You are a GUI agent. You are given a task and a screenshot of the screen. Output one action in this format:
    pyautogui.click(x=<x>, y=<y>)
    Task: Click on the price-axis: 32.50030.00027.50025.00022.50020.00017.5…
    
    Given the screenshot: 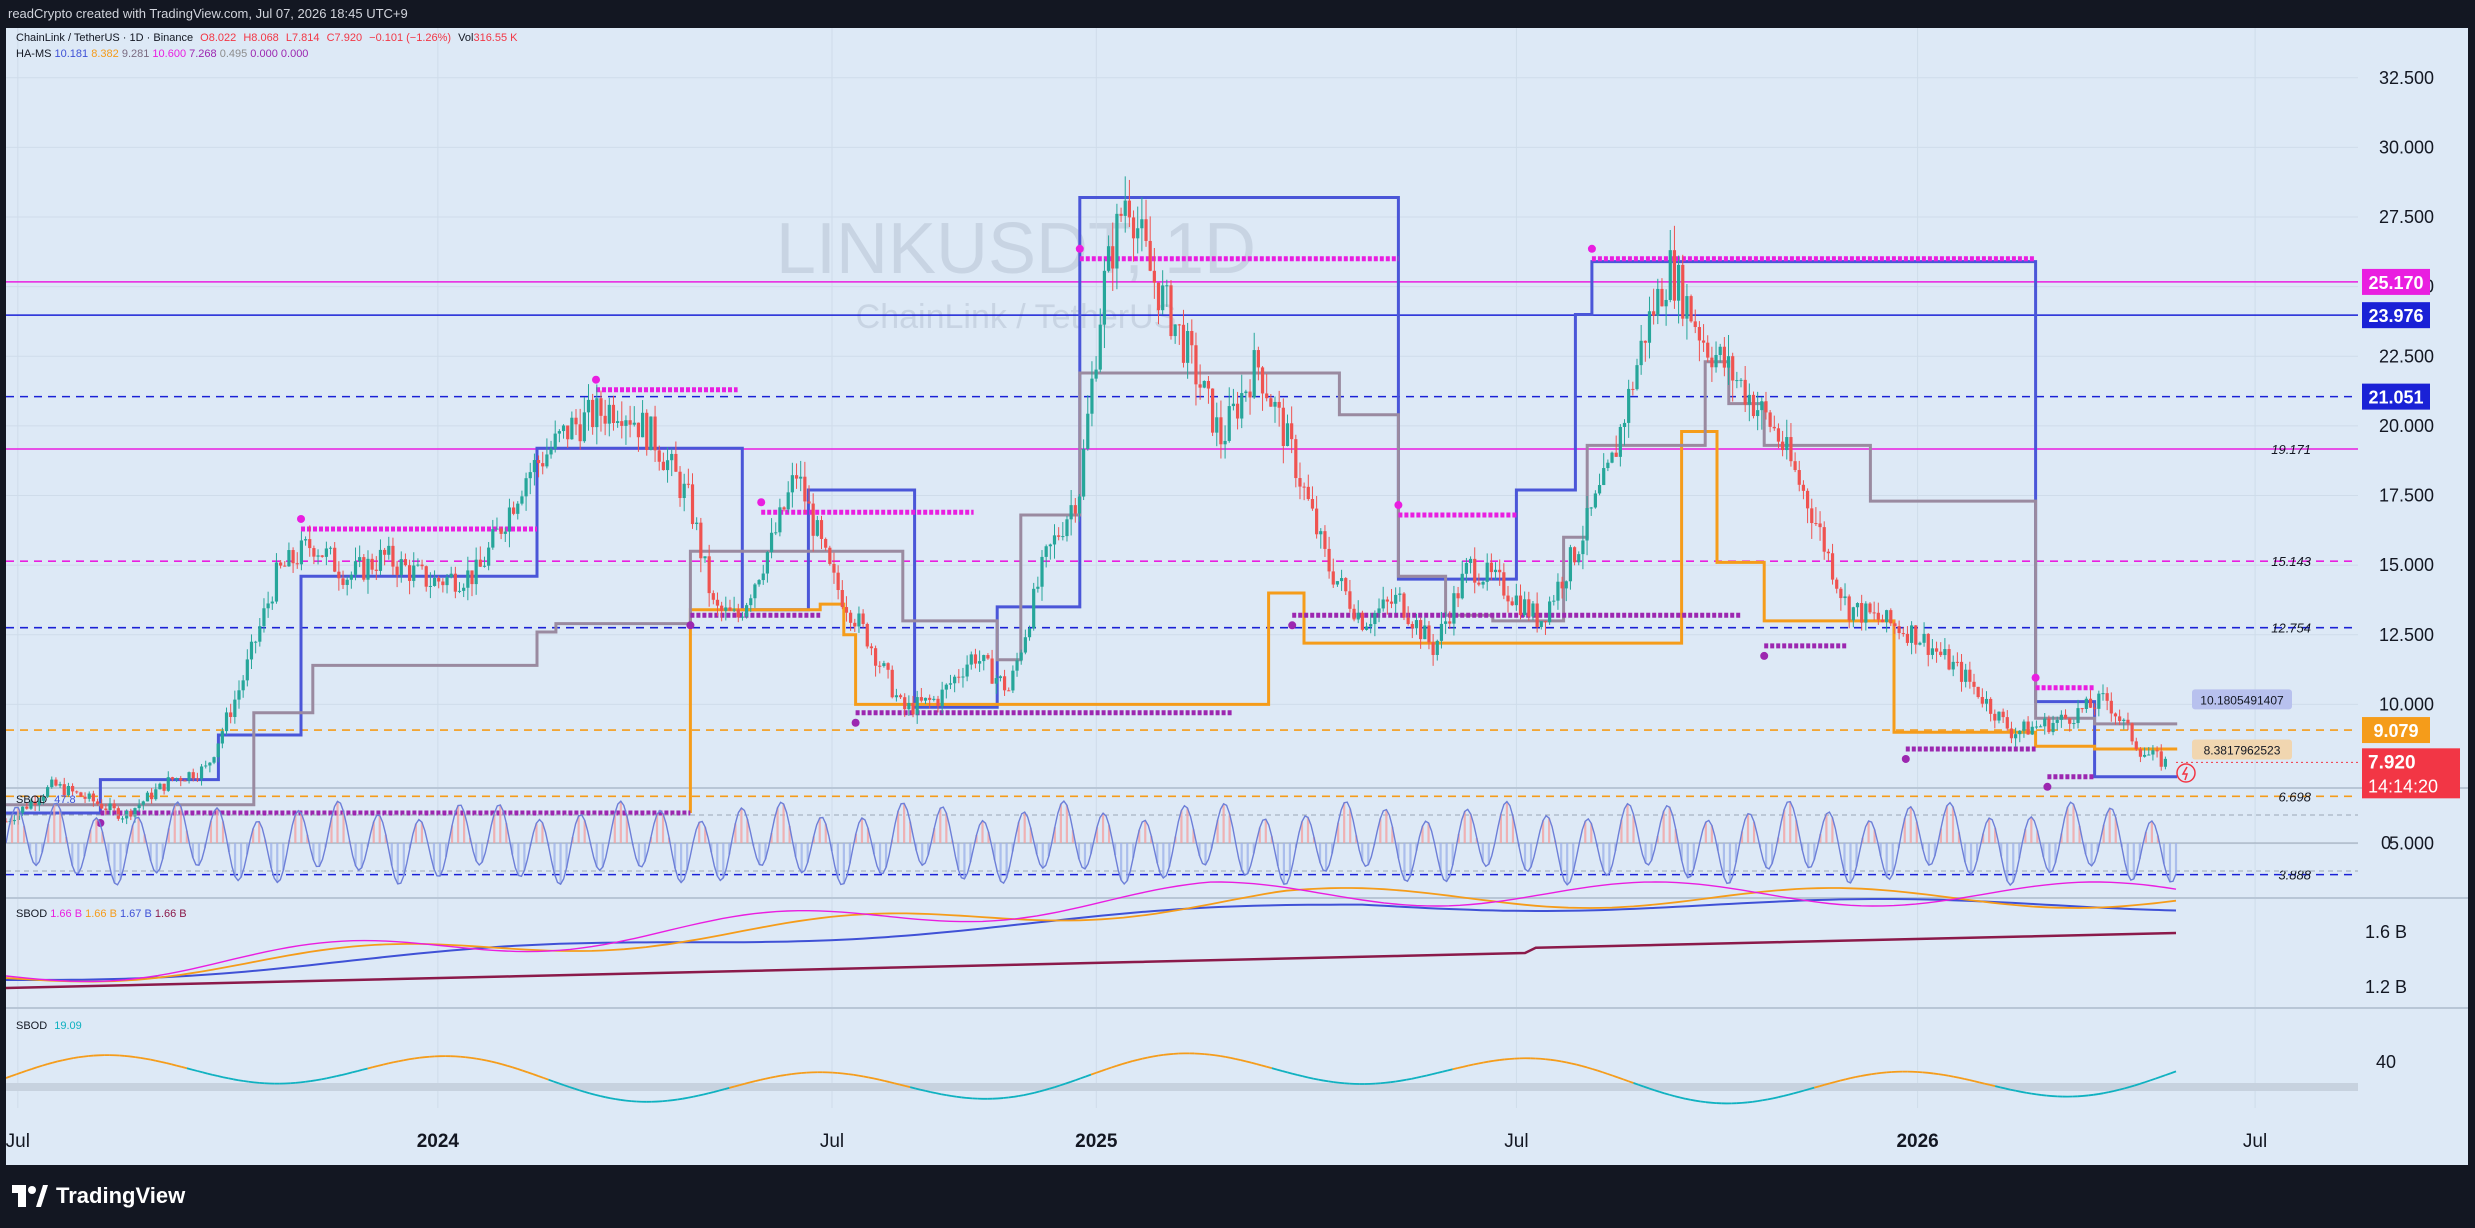 What is the action you would take?
    pyautogui.click(x=2406, y=461)
    